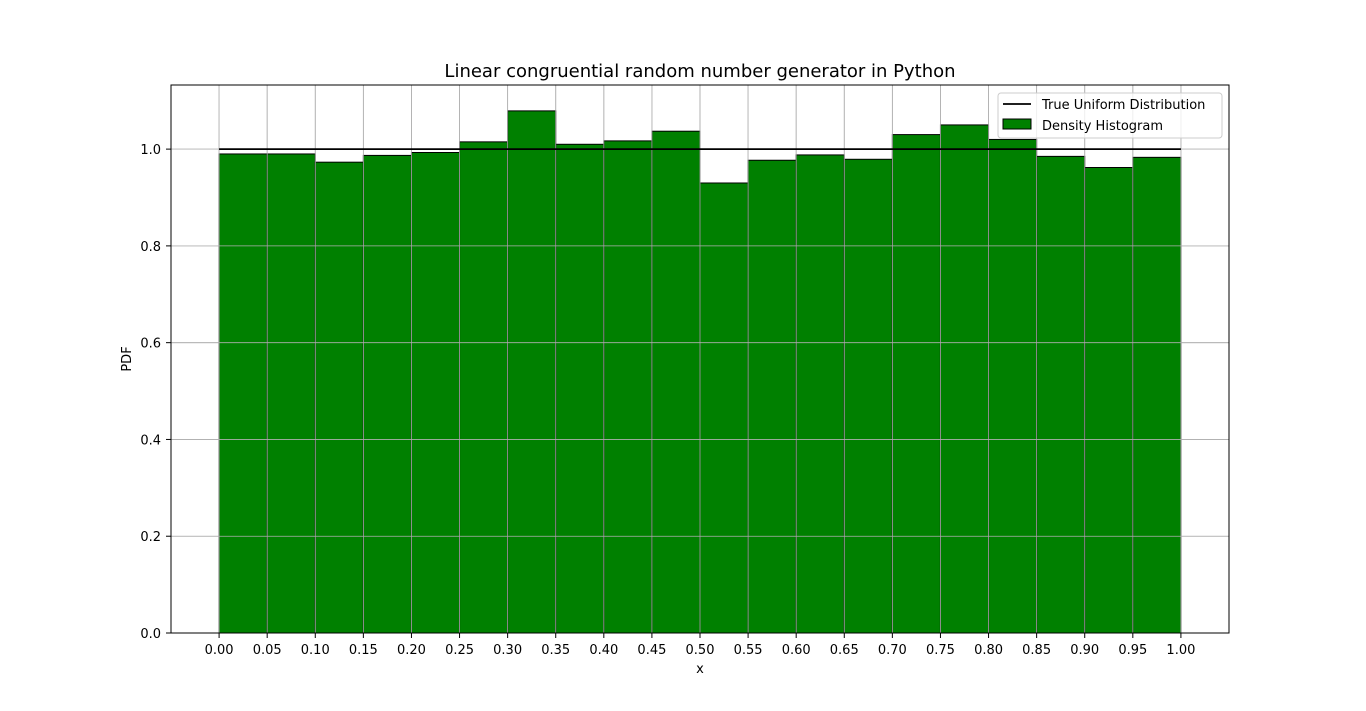 The height and width of the screenshot is (711, 1366). I want to click on y-tick-label: 0.0, so click(150, 634).